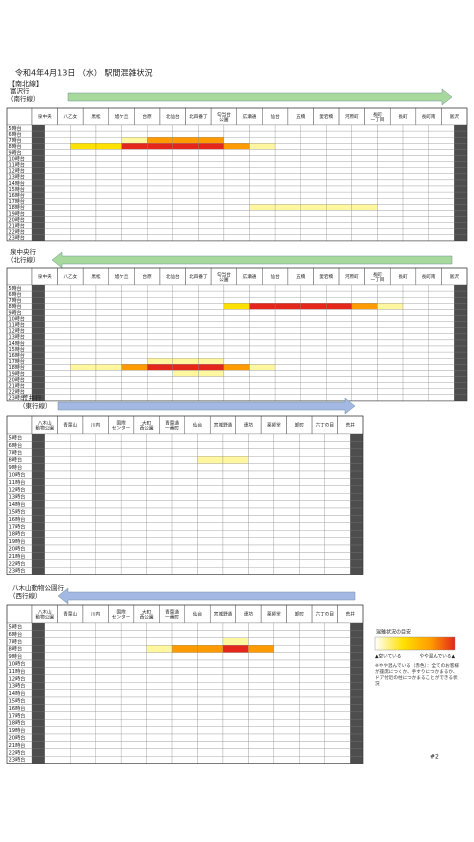 The width and height of the screenshot is (474, 842). What do you see at coordinates (17, 164) in the screenshot?
I see `hour-label: 11時台` at bounding box center [17, 164].